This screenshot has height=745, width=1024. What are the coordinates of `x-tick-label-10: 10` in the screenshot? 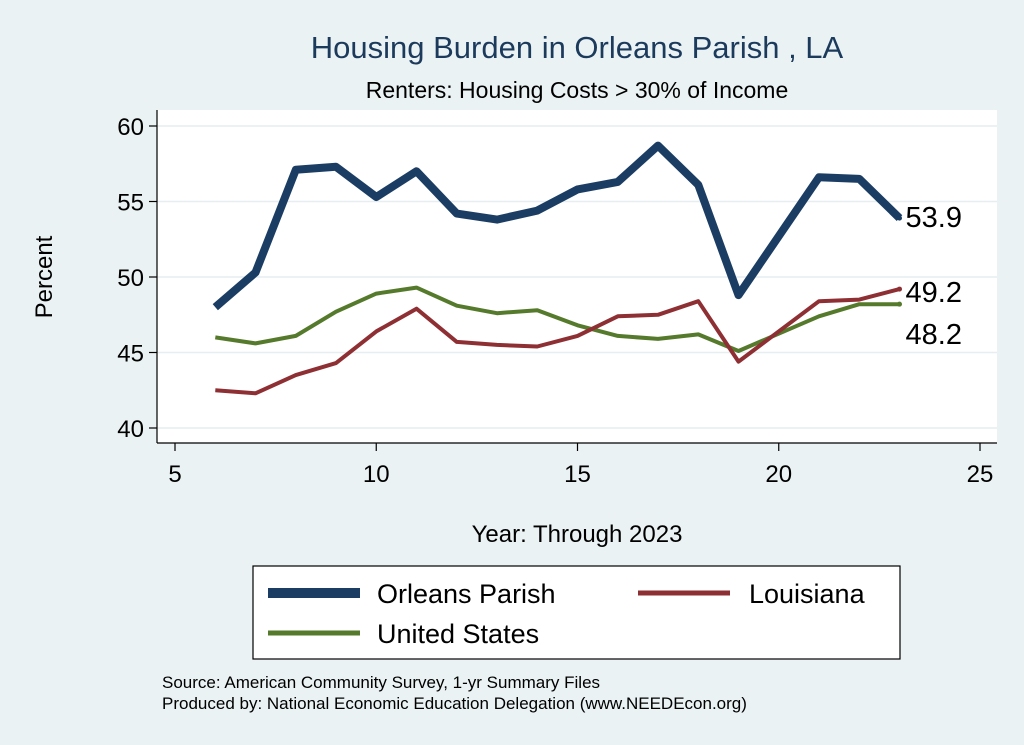 It's located at (376, 474).